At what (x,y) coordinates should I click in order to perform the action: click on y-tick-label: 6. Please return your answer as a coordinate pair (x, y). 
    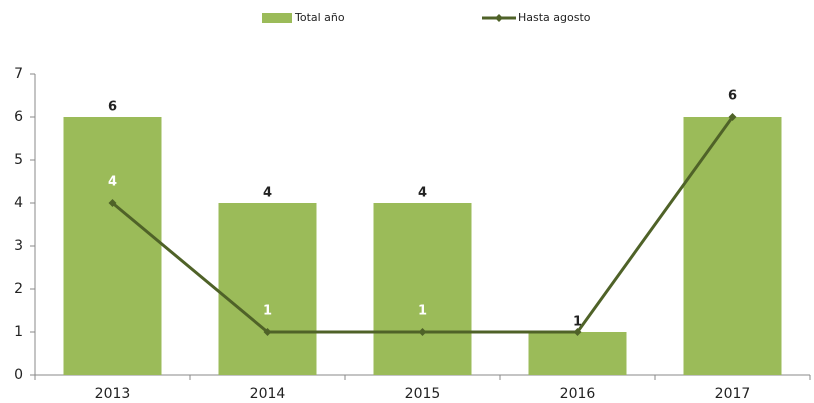
    Looking at the image, I should click on (18, 117).